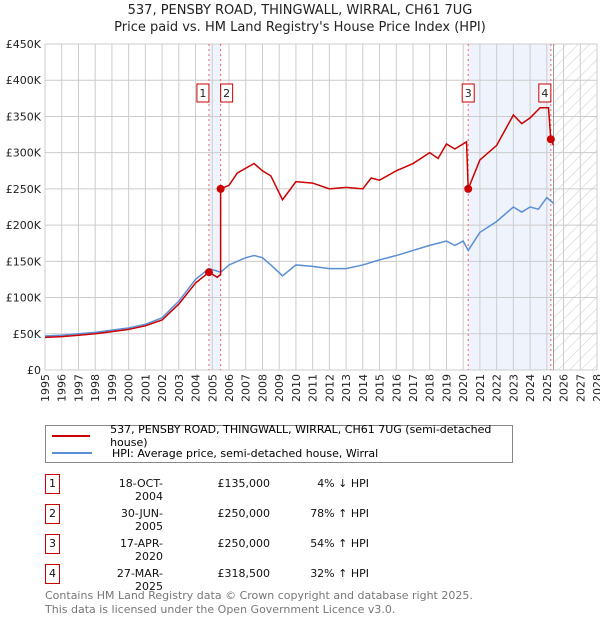  Describe the element at coordinates (34, 370) in the screenshot. I see `y-tick-label: £0` at that location.